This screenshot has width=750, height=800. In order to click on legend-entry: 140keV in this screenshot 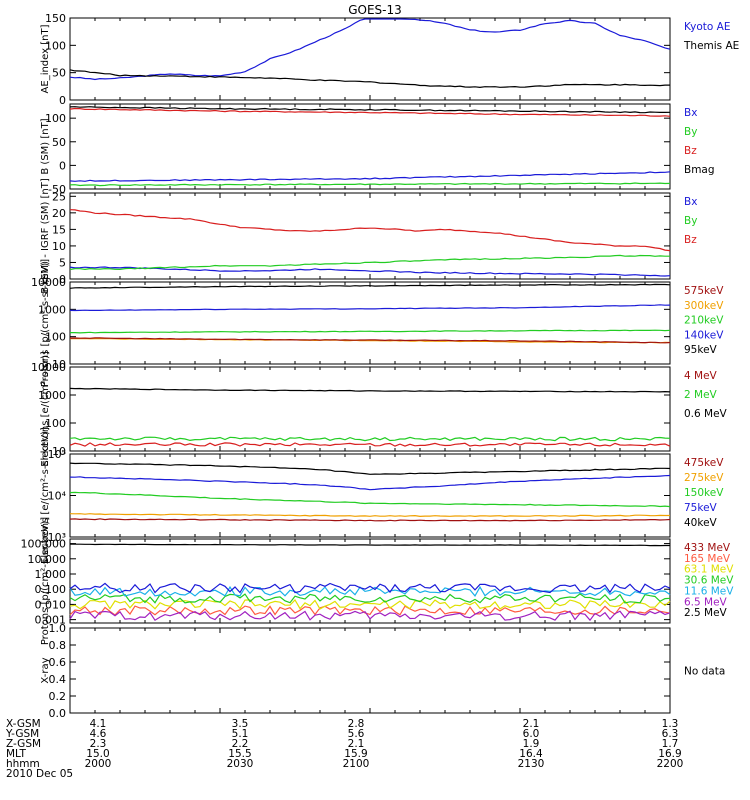, I will do `click(704, 335)`.